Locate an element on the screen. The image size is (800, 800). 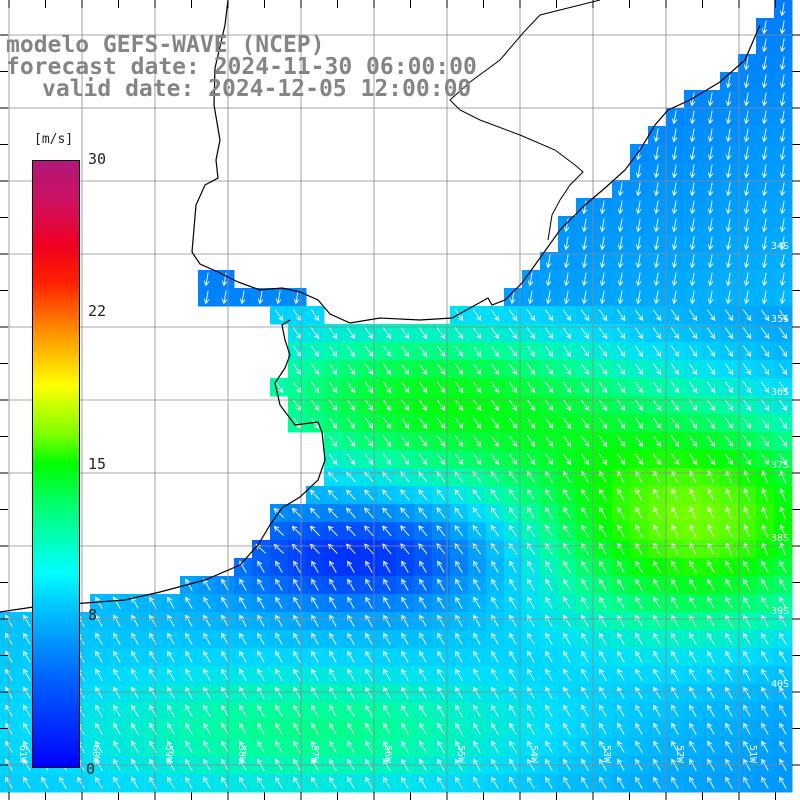
colorbar-tick-0: 0 is located at coordinates (91, 769).